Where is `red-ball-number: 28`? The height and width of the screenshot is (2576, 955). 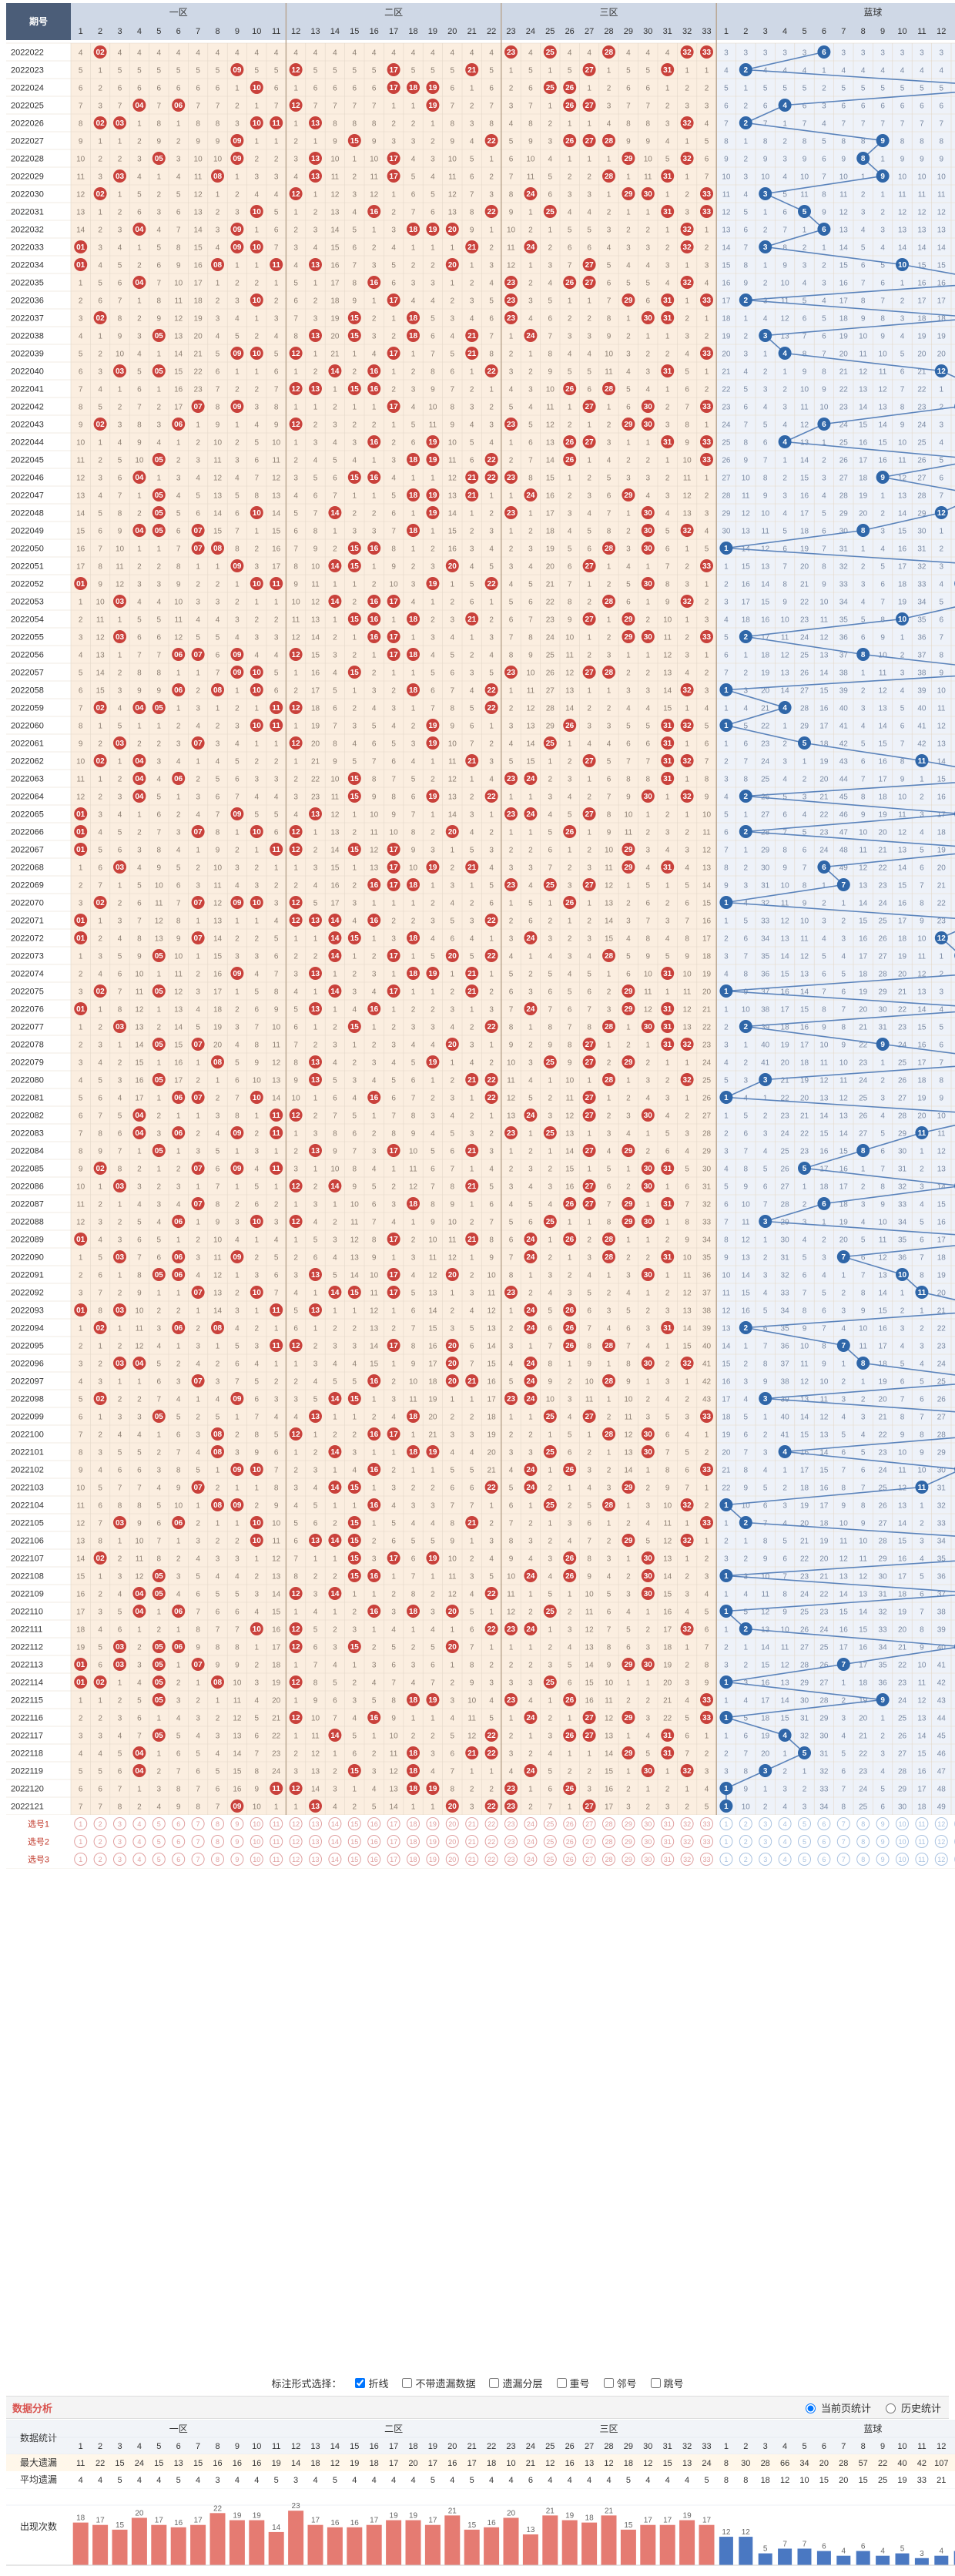
red-ball-number: 28 is located at coordinates (609, 549).